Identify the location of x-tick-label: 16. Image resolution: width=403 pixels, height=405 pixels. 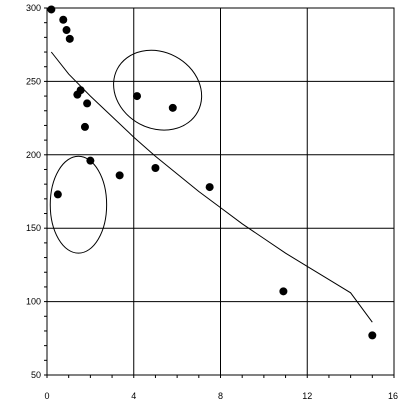
(393, 396).